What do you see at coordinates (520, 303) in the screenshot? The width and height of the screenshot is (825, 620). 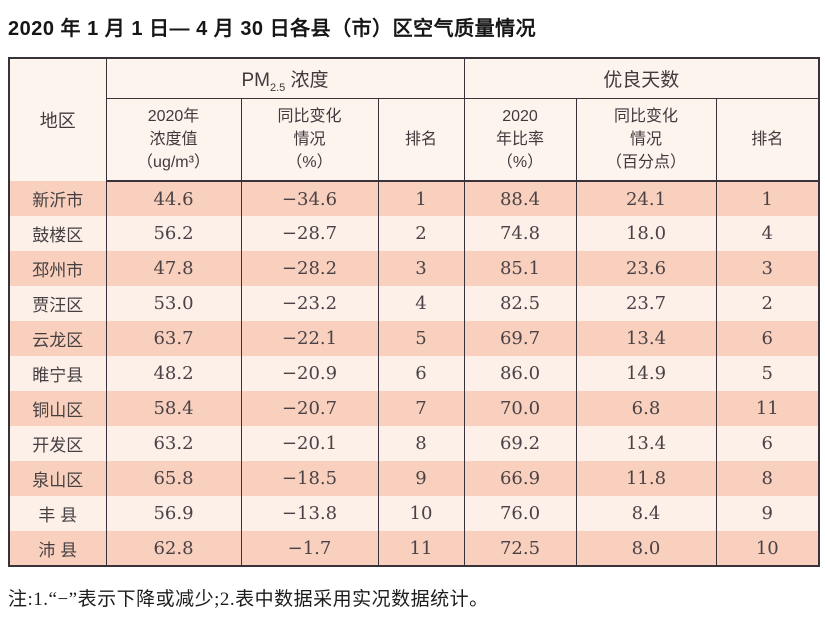 I see `good-rate-cell: 82.5` at bounding box center [520, 303].